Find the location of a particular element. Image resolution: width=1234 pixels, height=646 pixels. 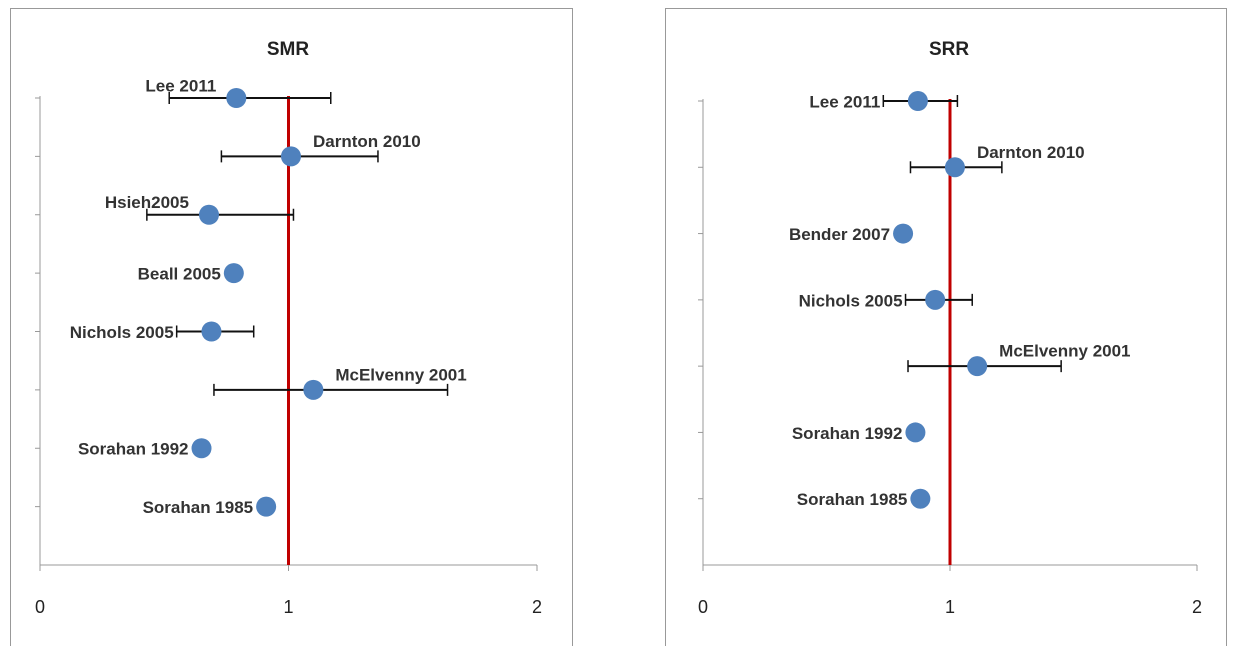

chart-title: SRR is located at coordinates (949, 49).